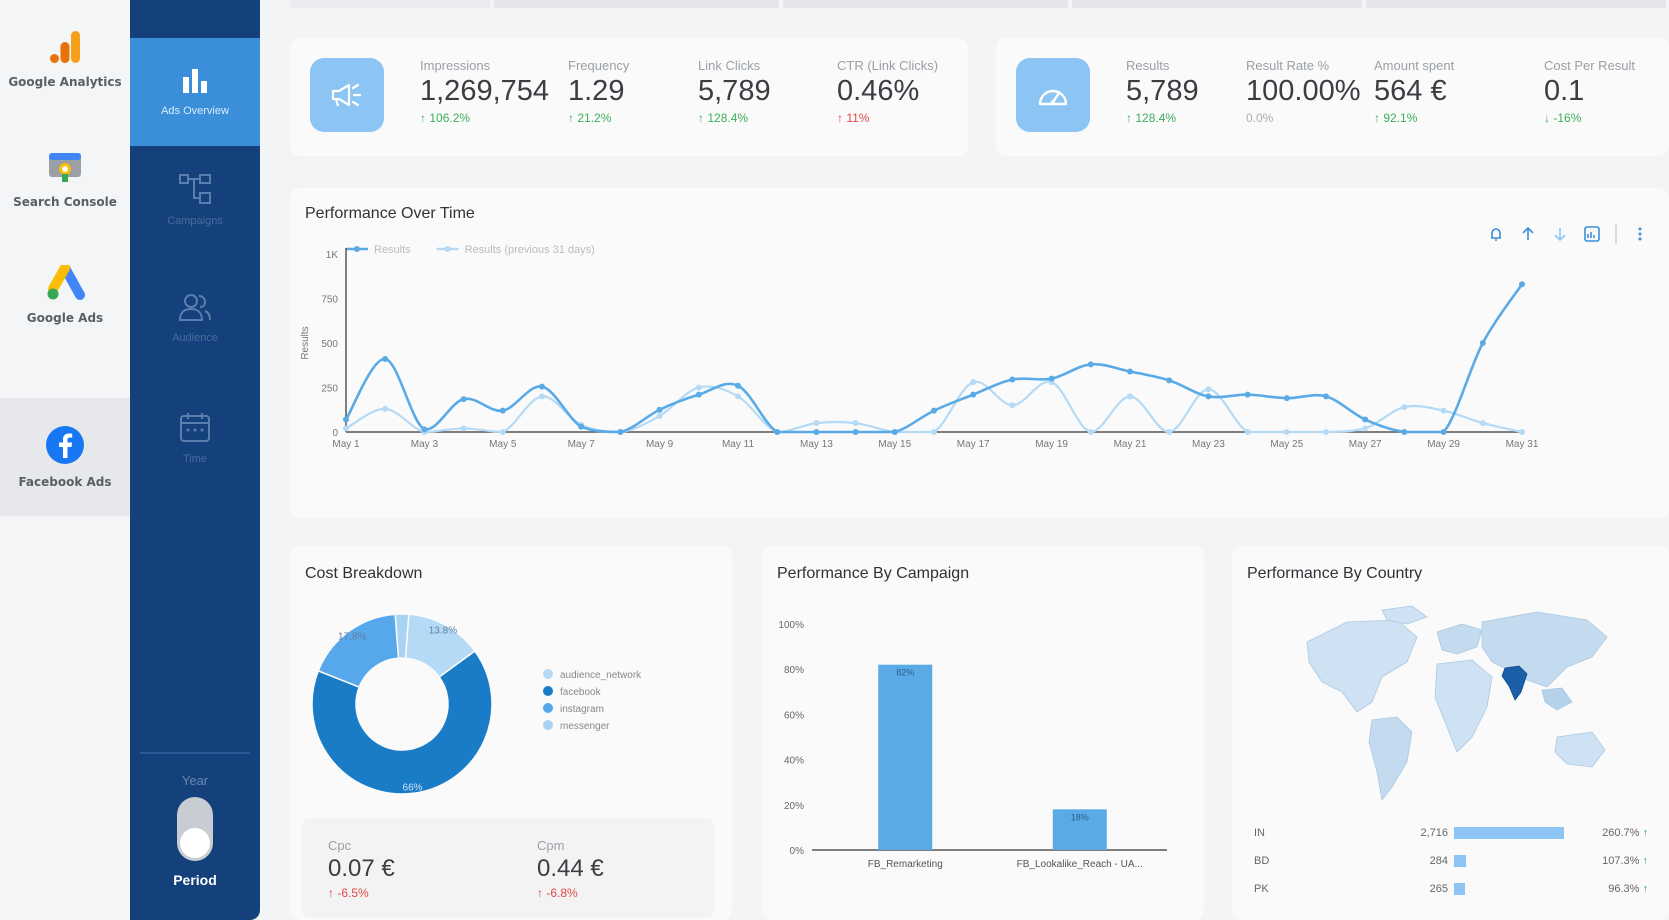 Image resolution: width=1669 pixels, height=920 pixels. I want to click on more-vert-icon, so click(1640, 234).